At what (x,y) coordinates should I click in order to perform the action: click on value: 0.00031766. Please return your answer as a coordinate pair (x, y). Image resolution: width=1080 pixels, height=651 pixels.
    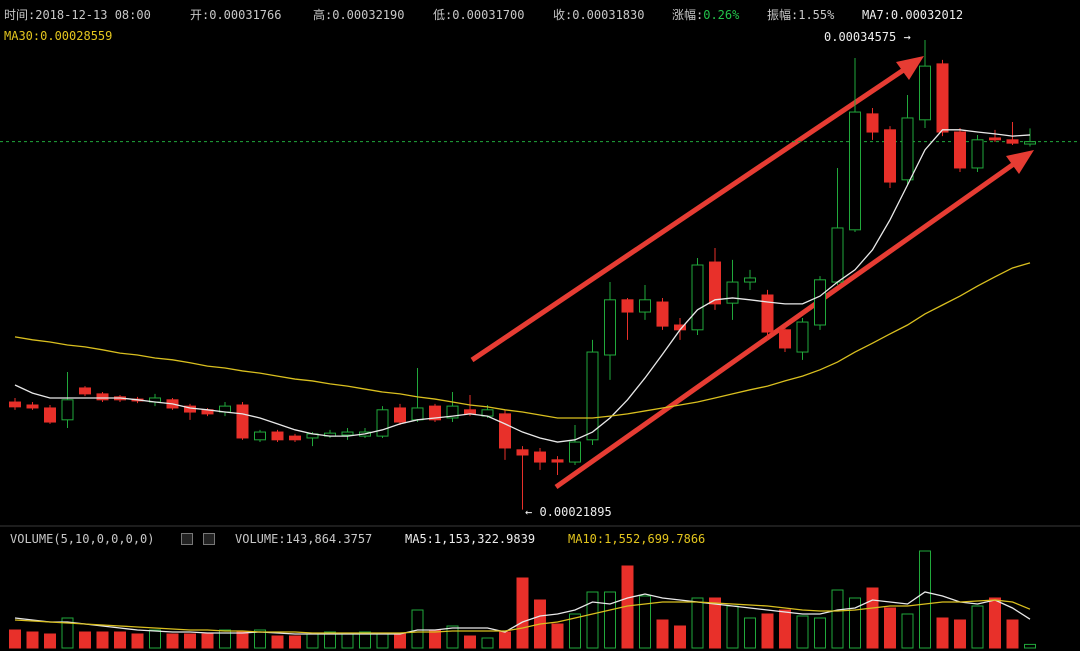
    Looking at the image, I should click on (245, 15).